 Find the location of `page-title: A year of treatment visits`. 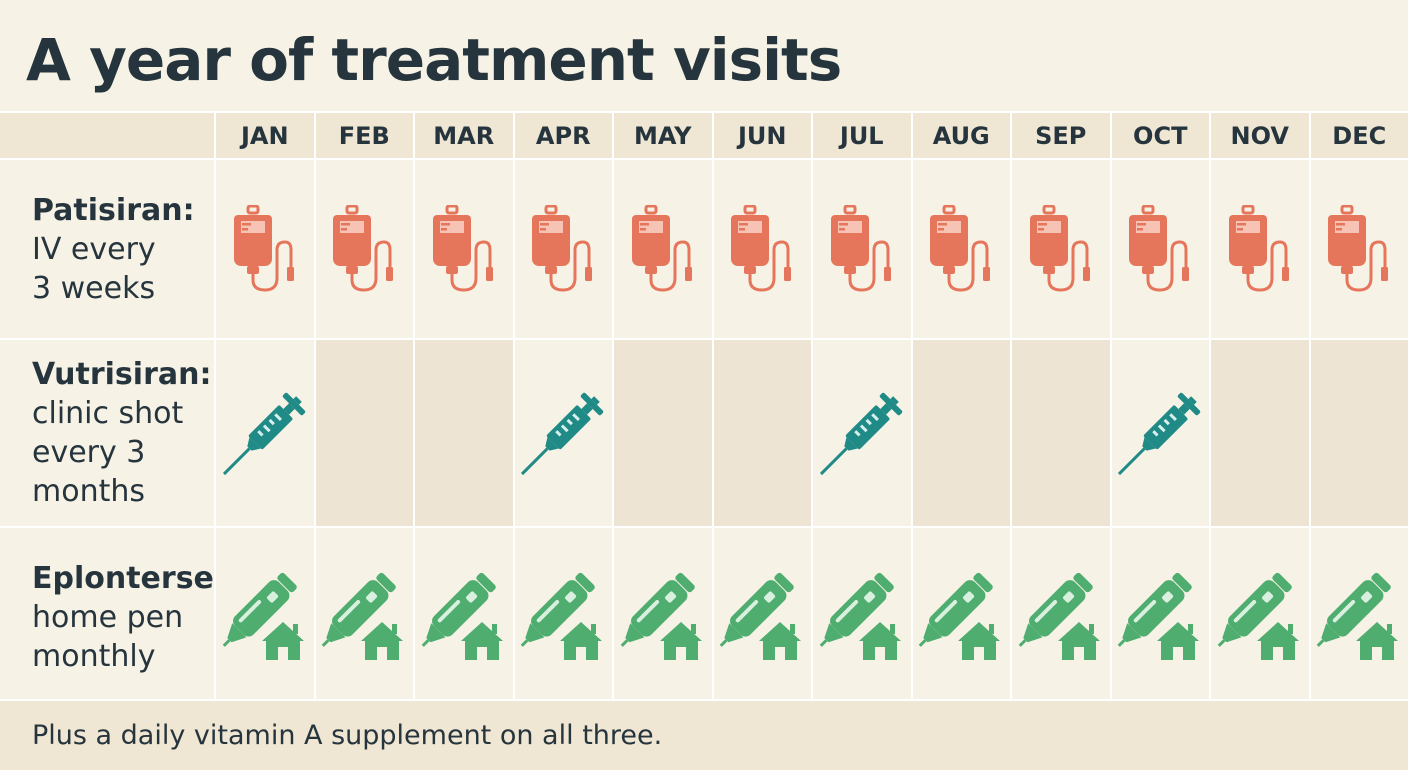

page-title: A year of treatment visits is located at coordinates (433, 60).